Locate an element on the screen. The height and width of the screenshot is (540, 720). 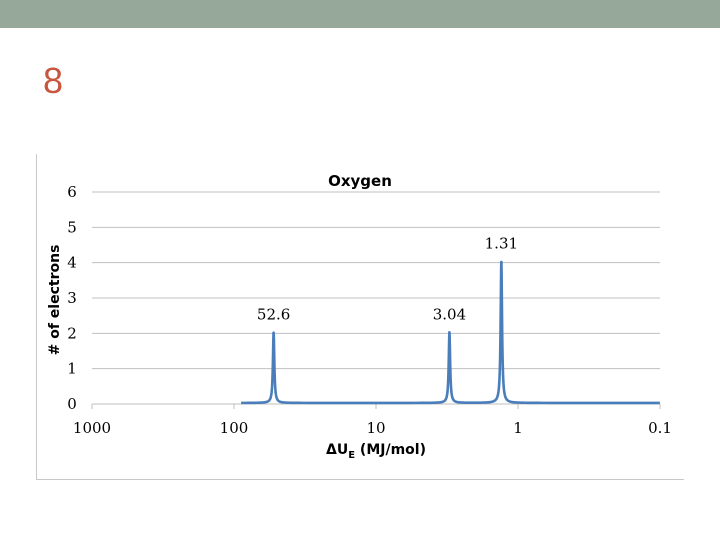
y-tick-labels: 0 1 2 3 4 5 6 is located at coordinates (72, 298).